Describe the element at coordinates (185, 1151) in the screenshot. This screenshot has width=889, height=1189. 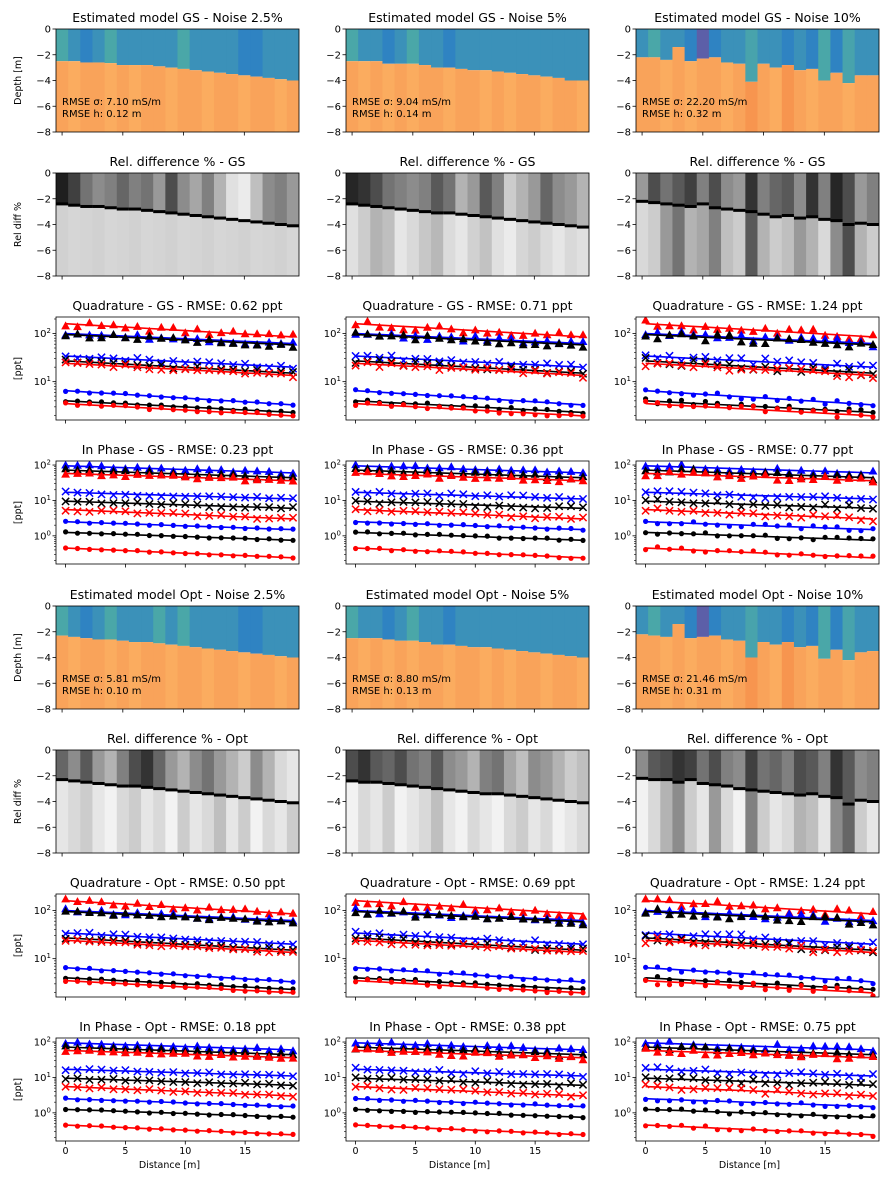
I see `x-tick-label: 10` at that location.